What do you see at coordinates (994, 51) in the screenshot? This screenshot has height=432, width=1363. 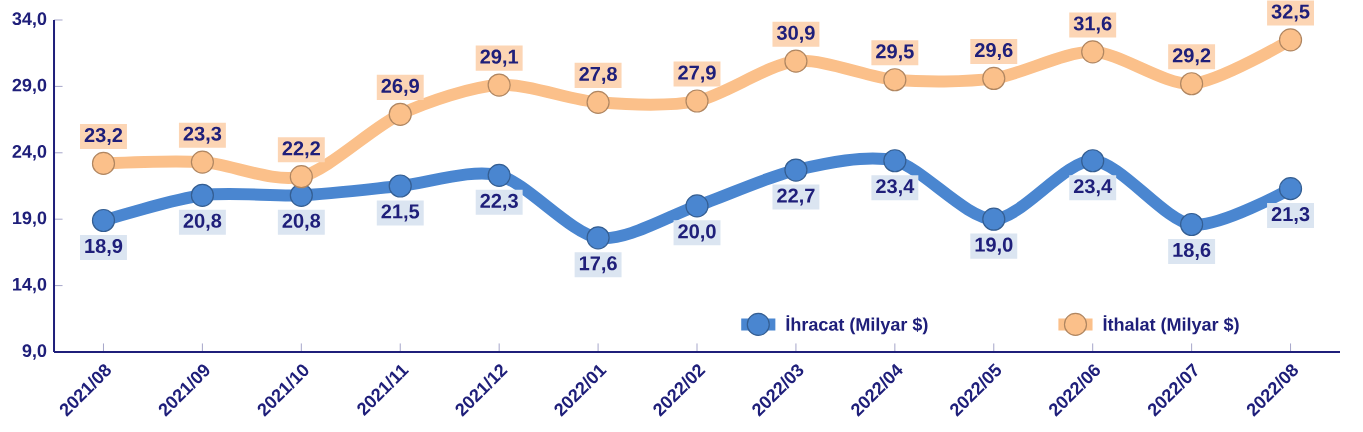 I see `data-label: 29,6` at bounding box center [994, 51].